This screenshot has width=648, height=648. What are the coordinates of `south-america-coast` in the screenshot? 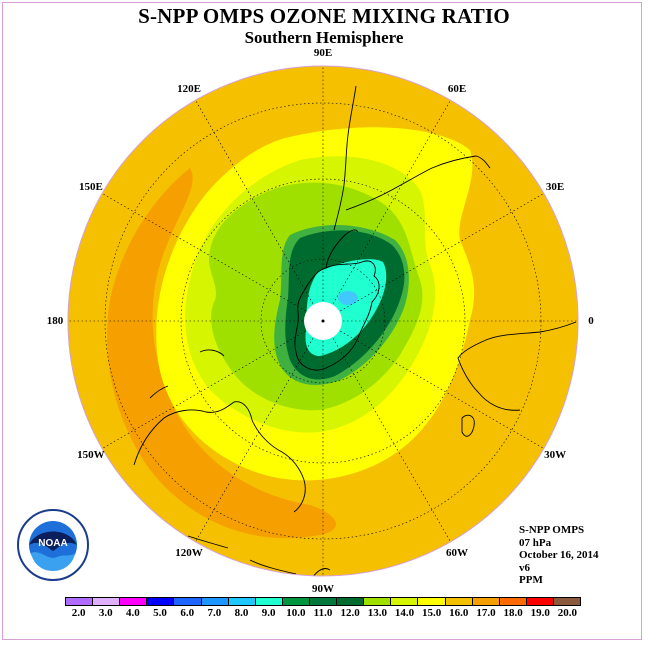 It's located at (412, 158).